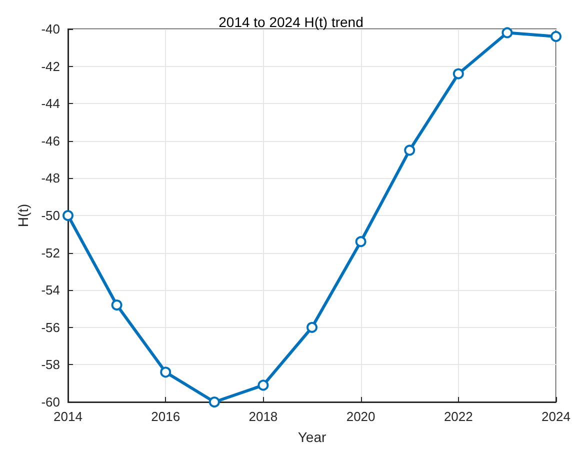  I want to click on y-tick-label: -44, so click(50, 104).